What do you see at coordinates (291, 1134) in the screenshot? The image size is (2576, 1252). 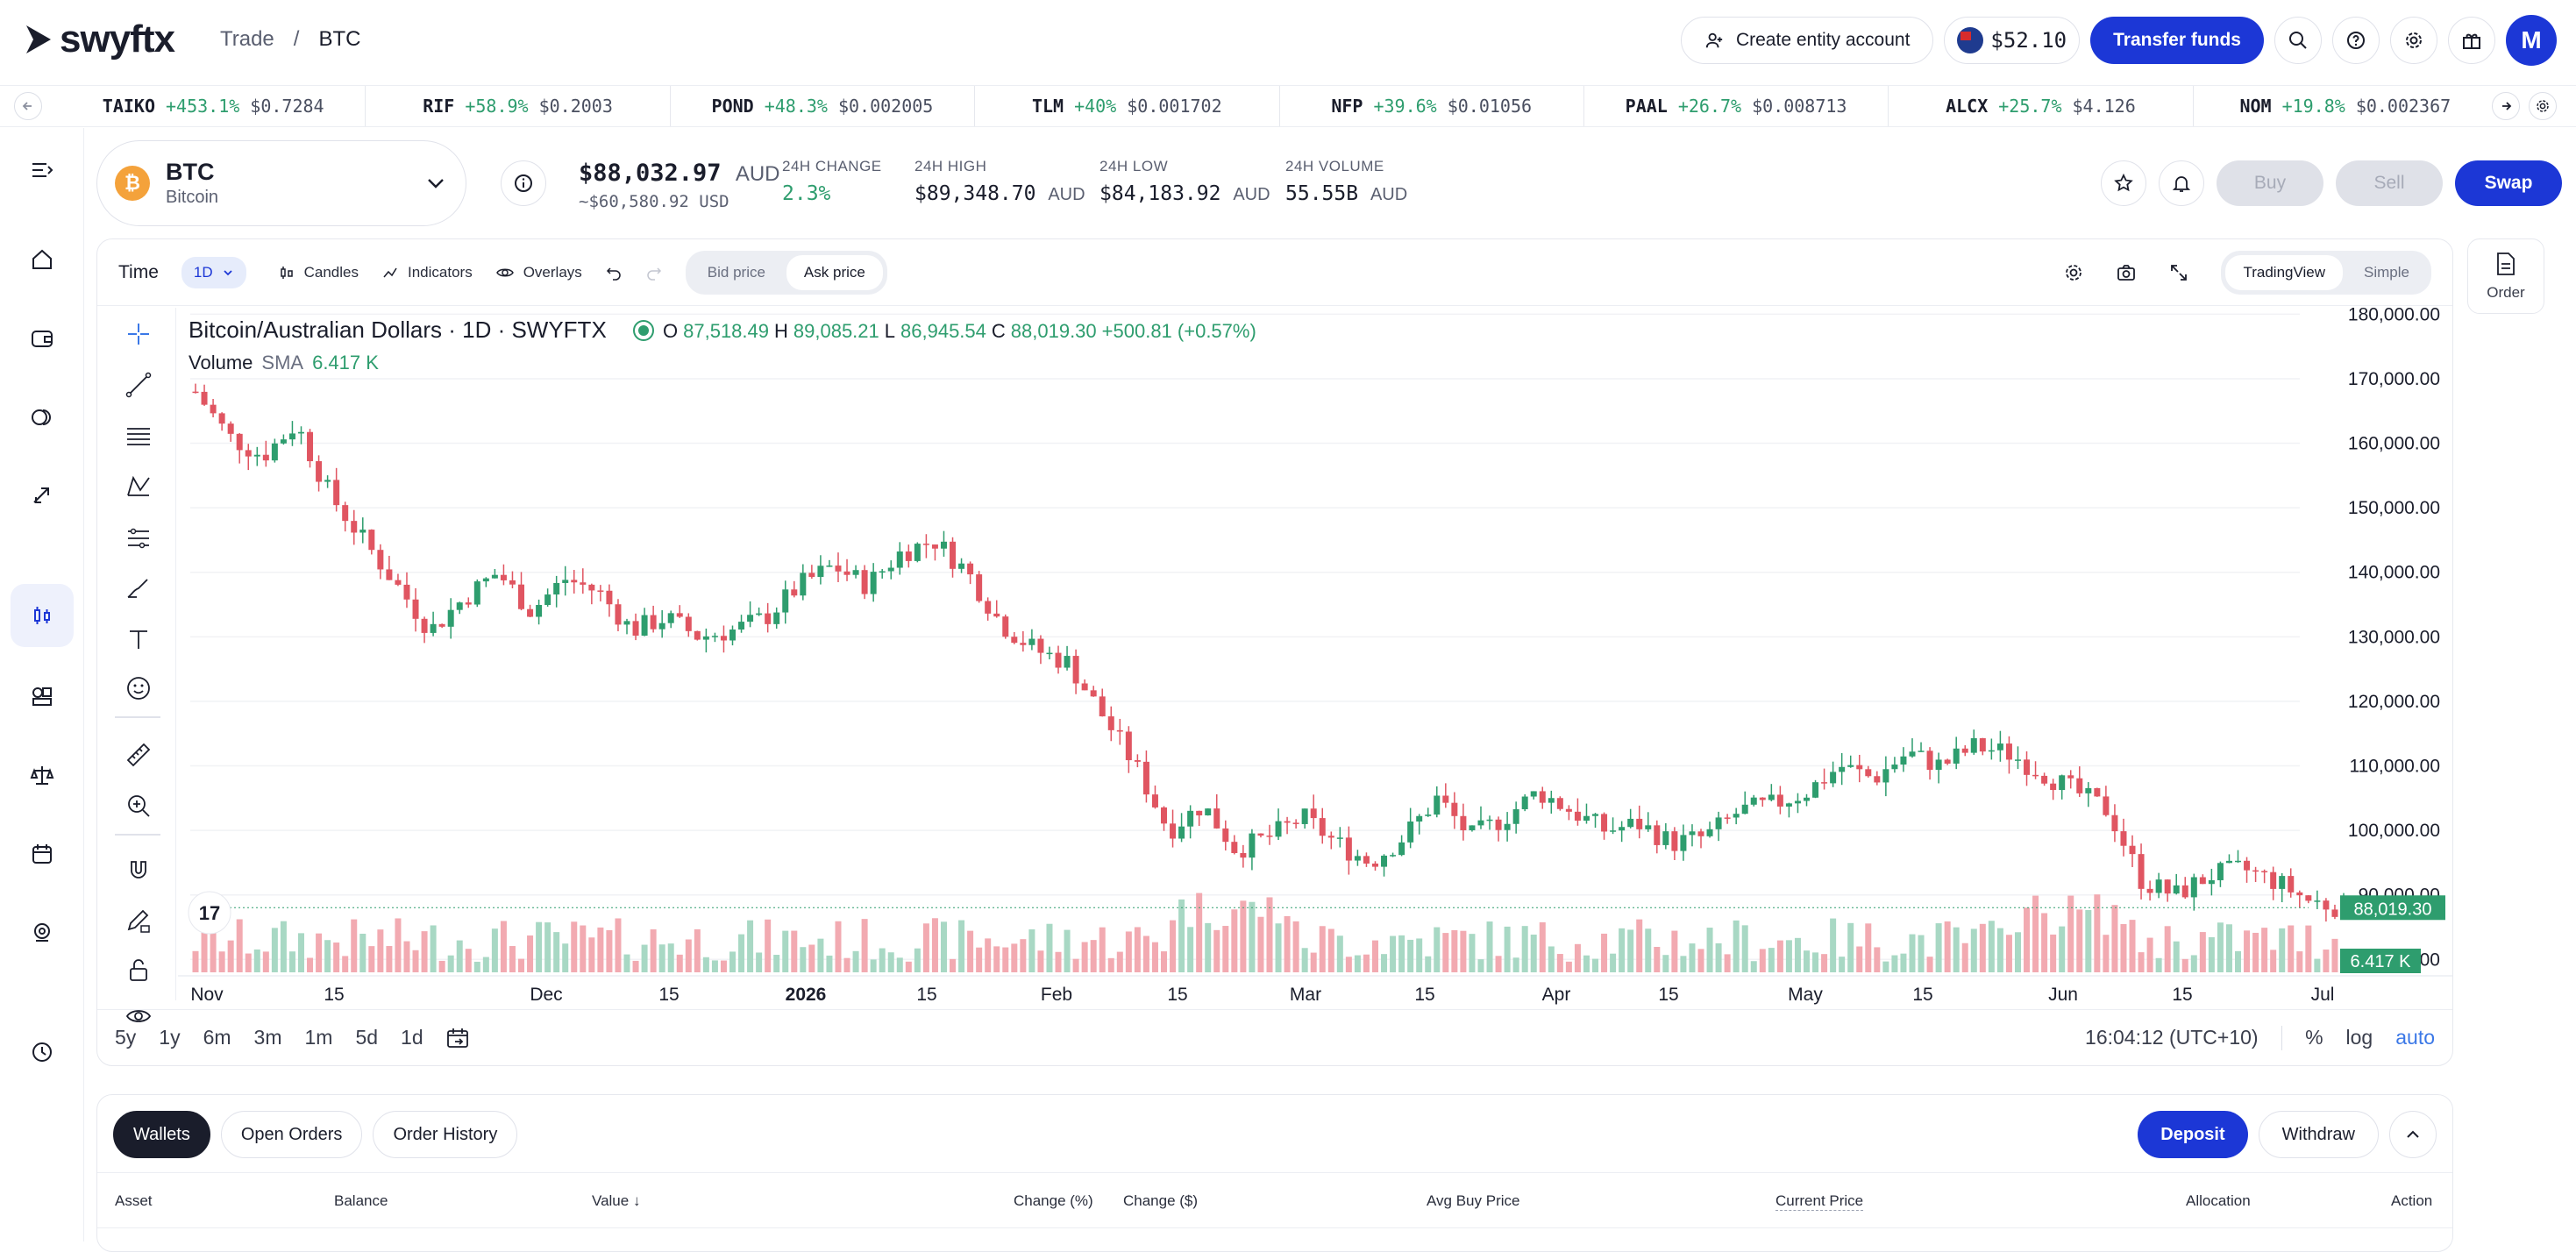 I see `tab-open-orders: Open Orders` at bounding box center [291, 1134].